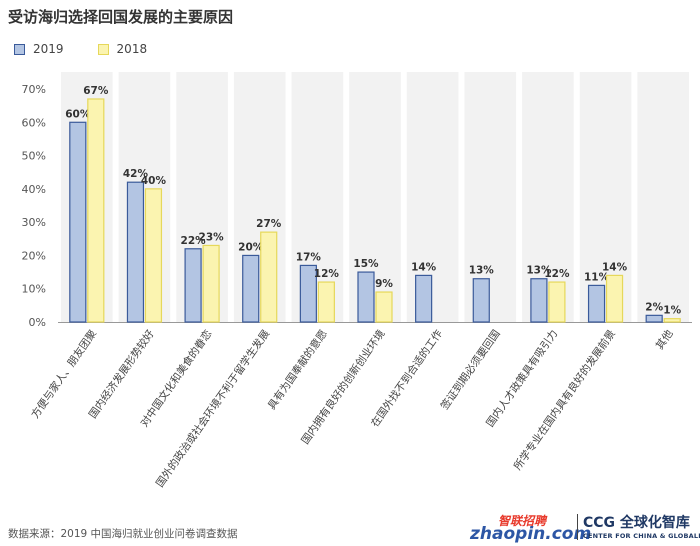  I want to click on y-tick-label: 40%, so click(34, 189).